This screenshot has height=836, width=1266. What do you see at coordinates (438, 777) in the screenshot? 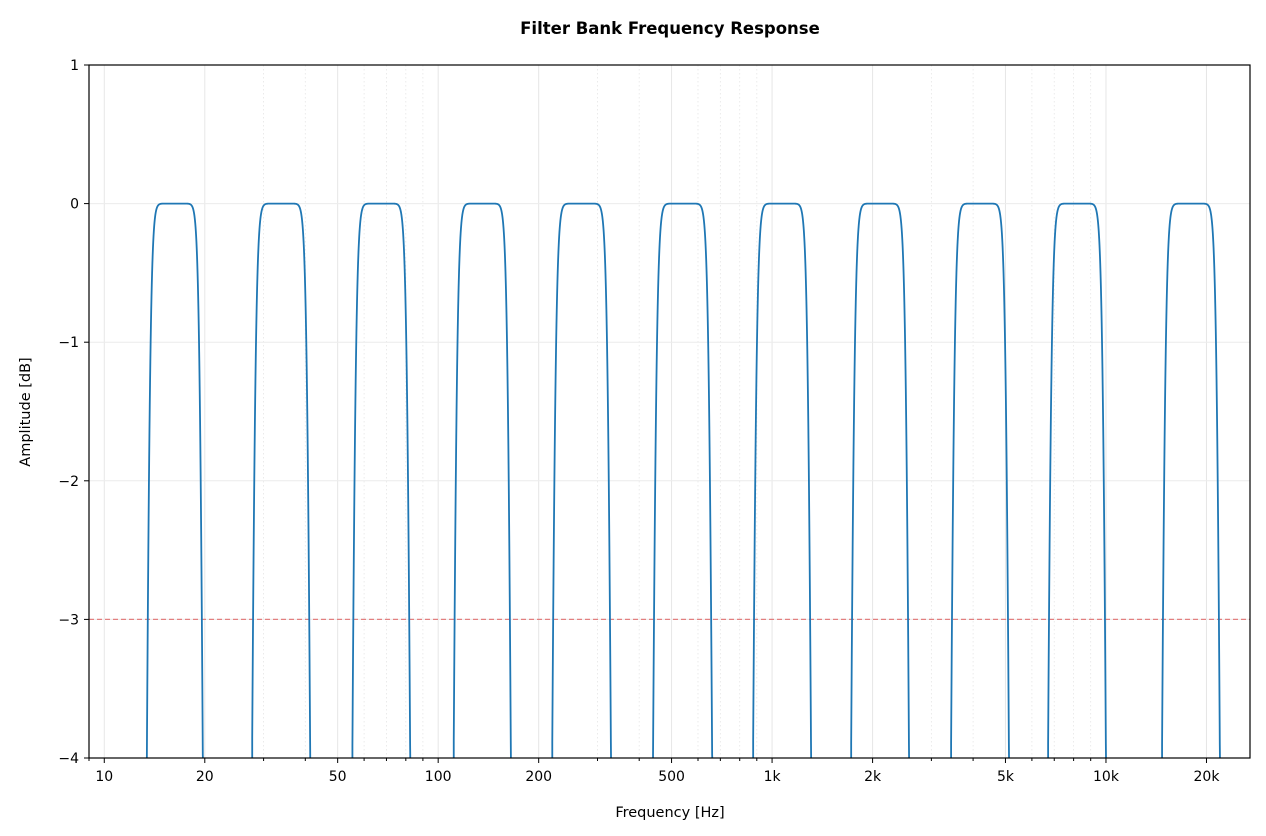
I see `x-tick-label: 100` at bounding box center [438, 777].